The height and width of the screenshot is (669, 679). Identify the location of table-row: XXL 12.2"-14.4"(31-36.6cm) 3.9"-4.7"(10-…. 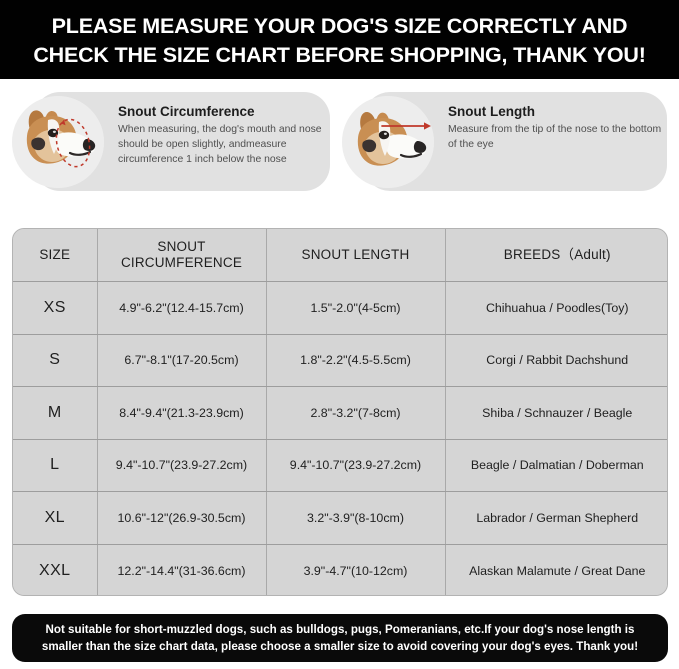
(340, 569).